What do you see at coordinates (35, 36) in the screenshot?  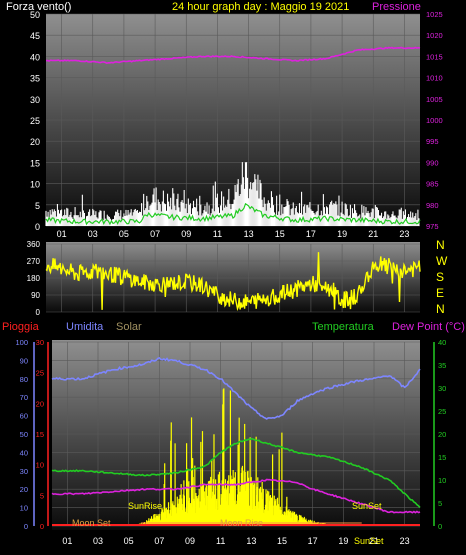 I see `y-tick-wind: 45` at bounding box center [35, 36].